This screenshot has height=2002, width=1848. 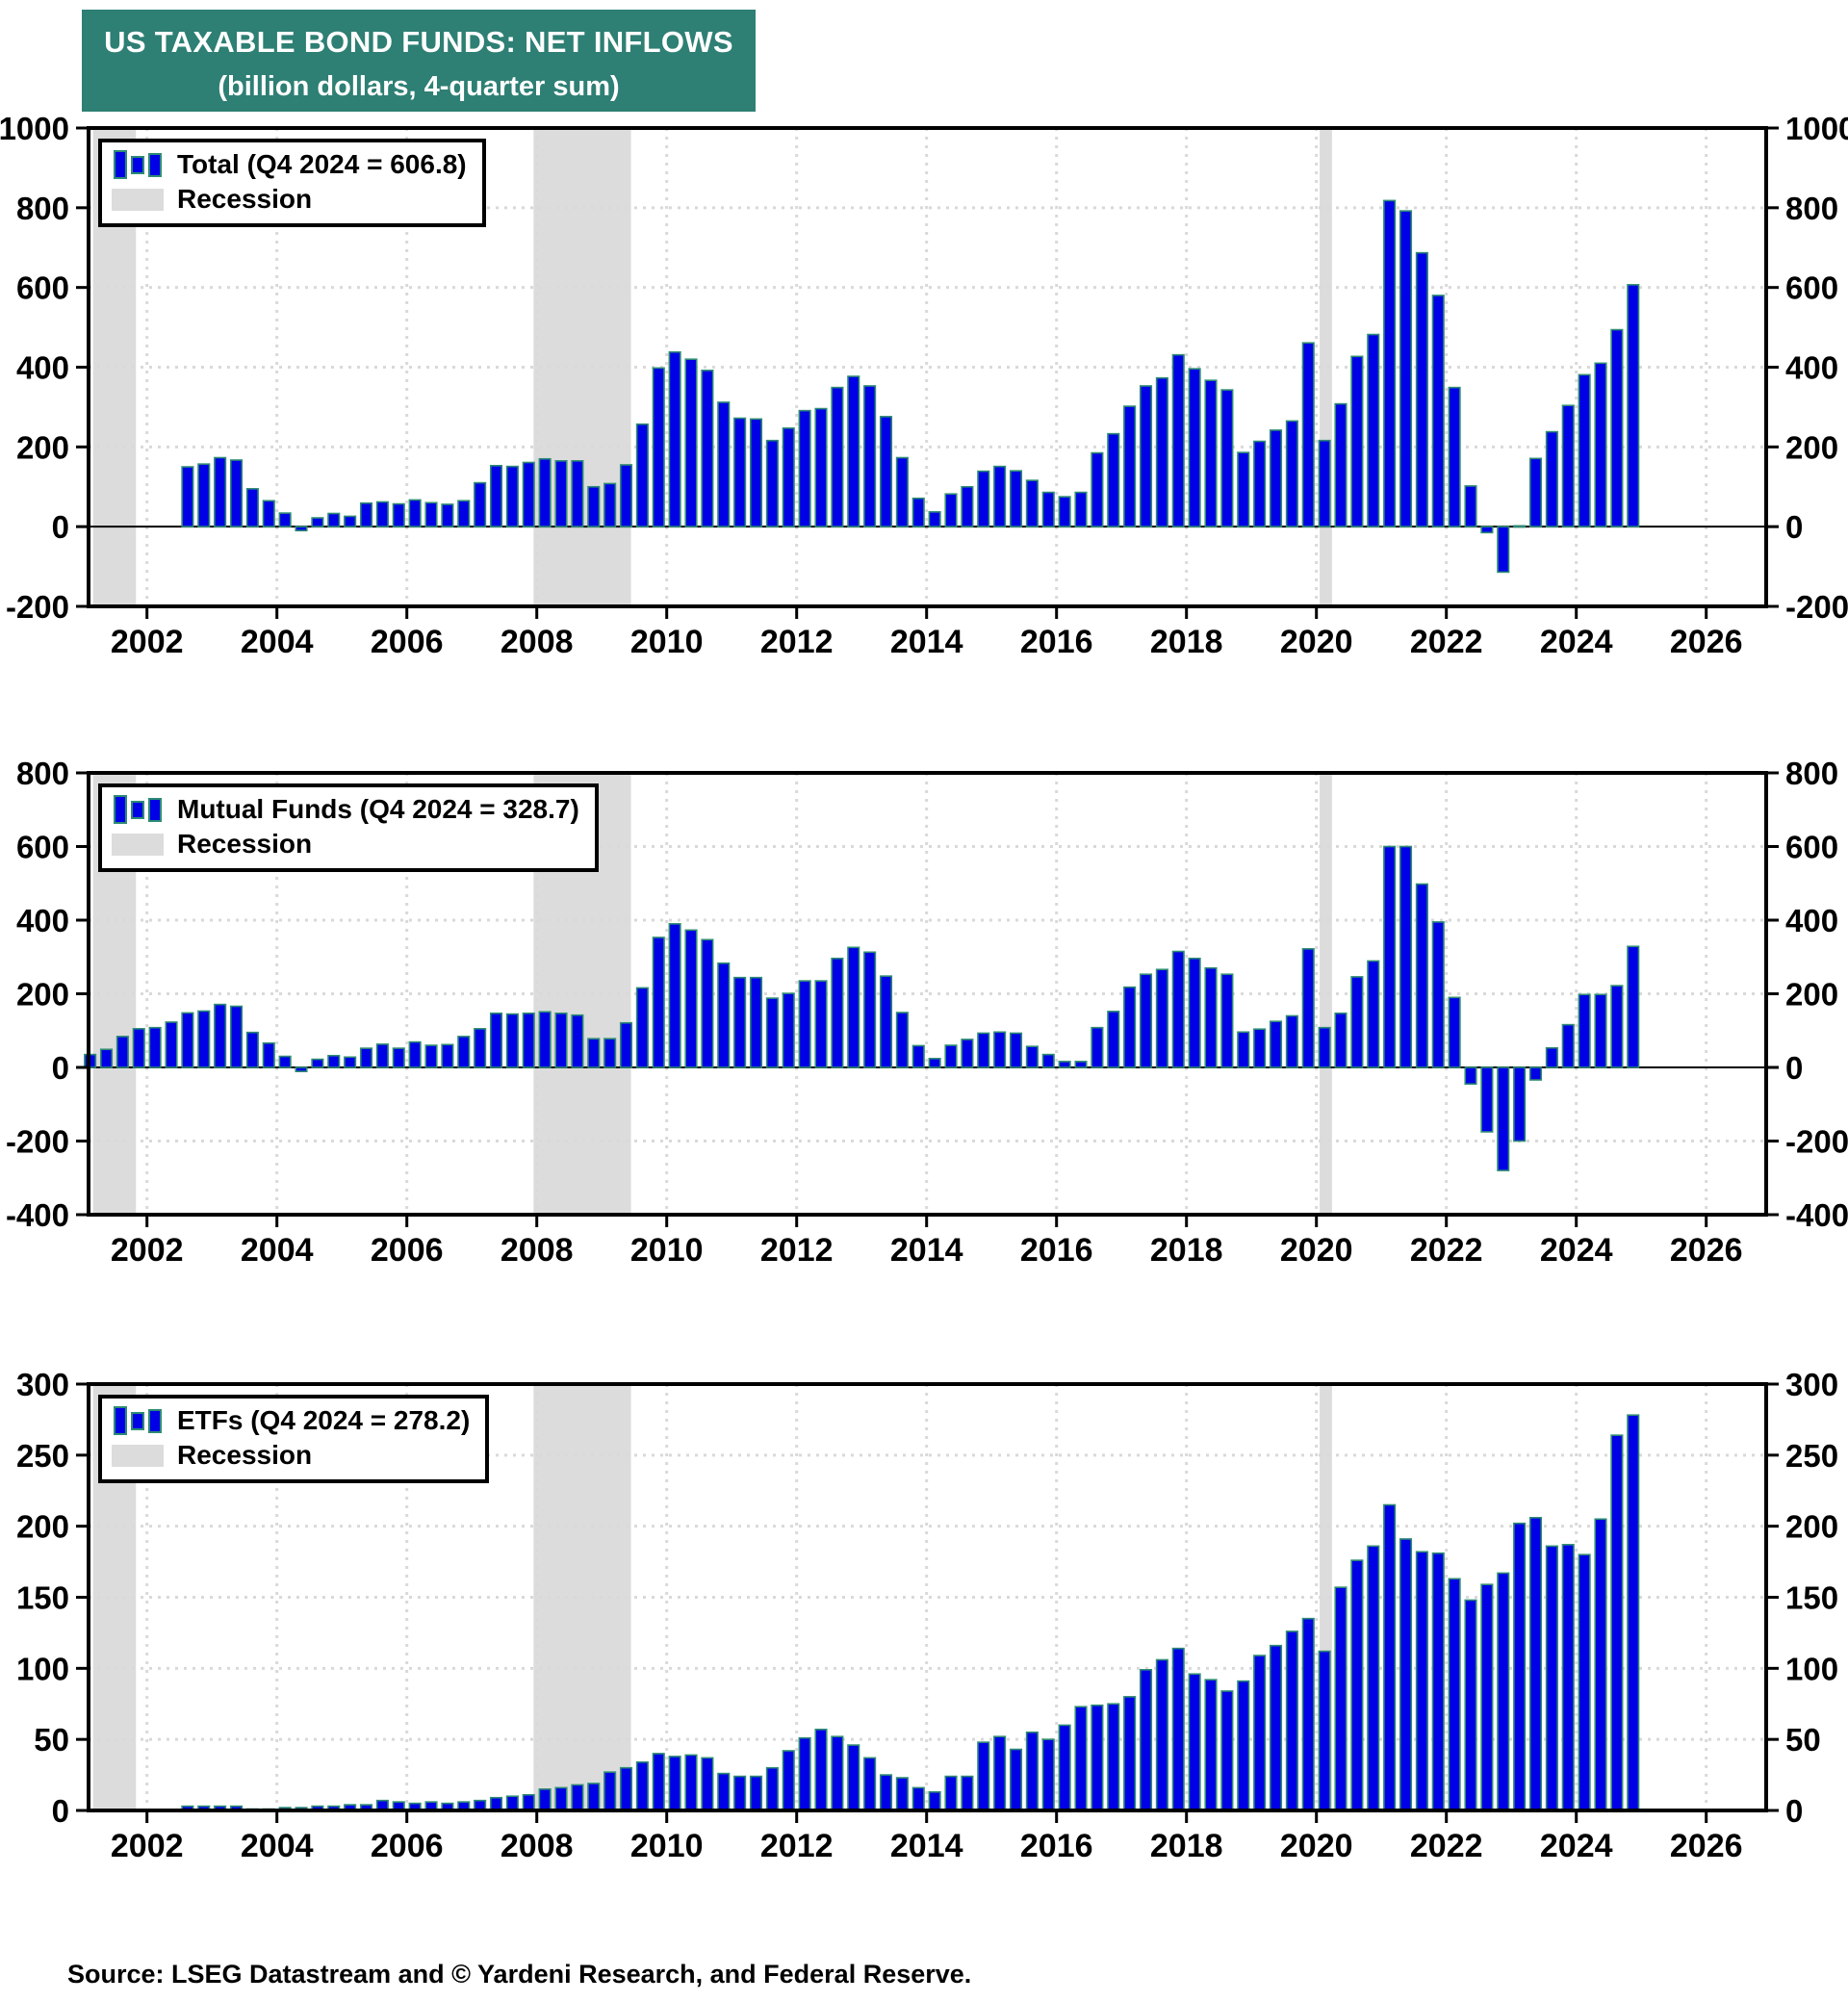 What do you see at coordinates (147, 1846) in the screenshot?
I see `x-tick-label: 2002` at bounding box center [147, 1846].